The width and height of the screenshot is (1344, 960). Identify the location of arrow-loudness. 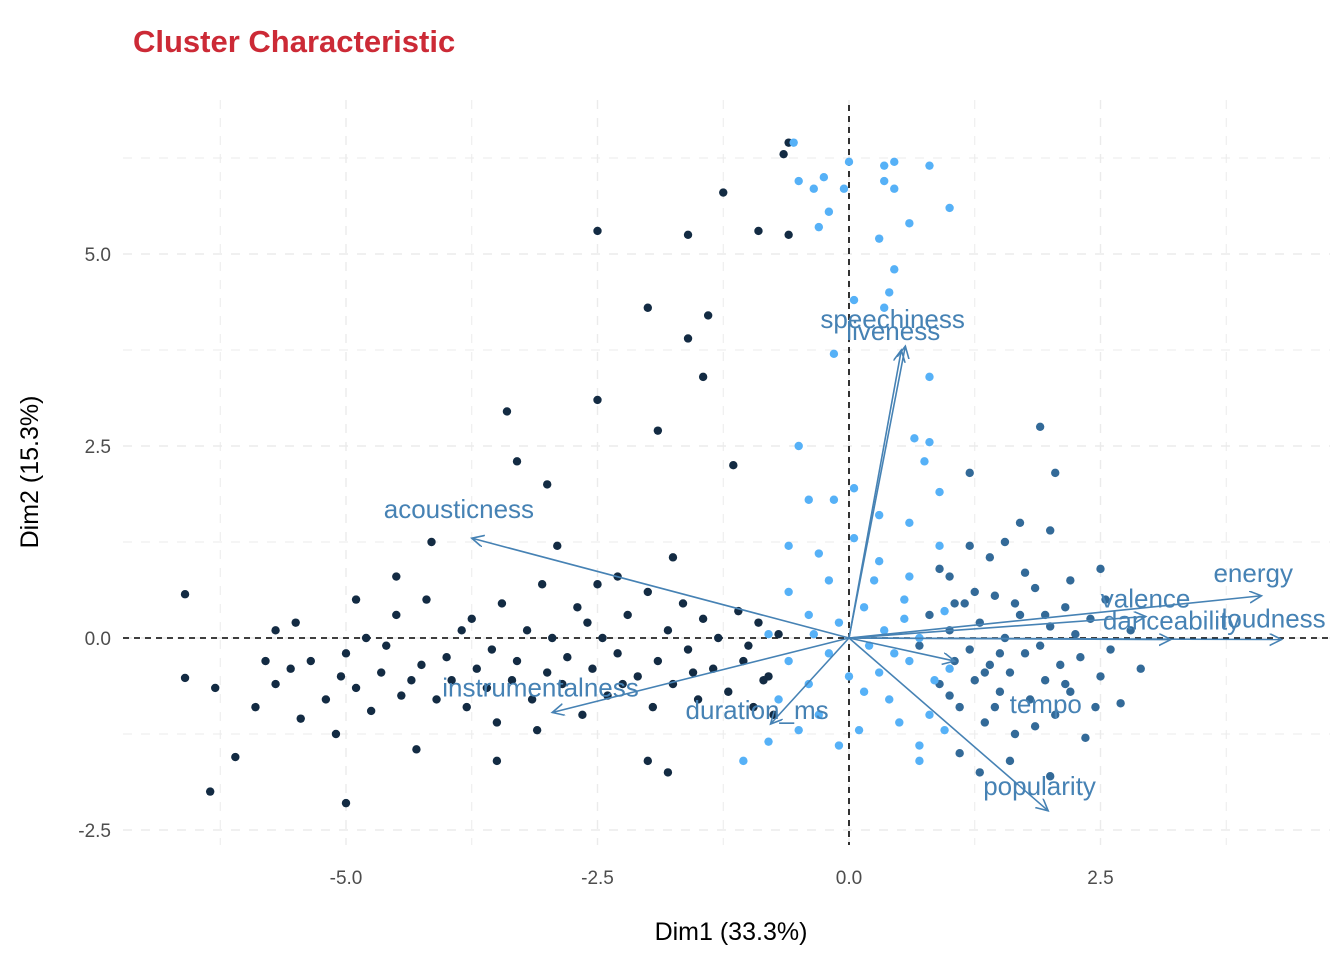
(1065, 639).